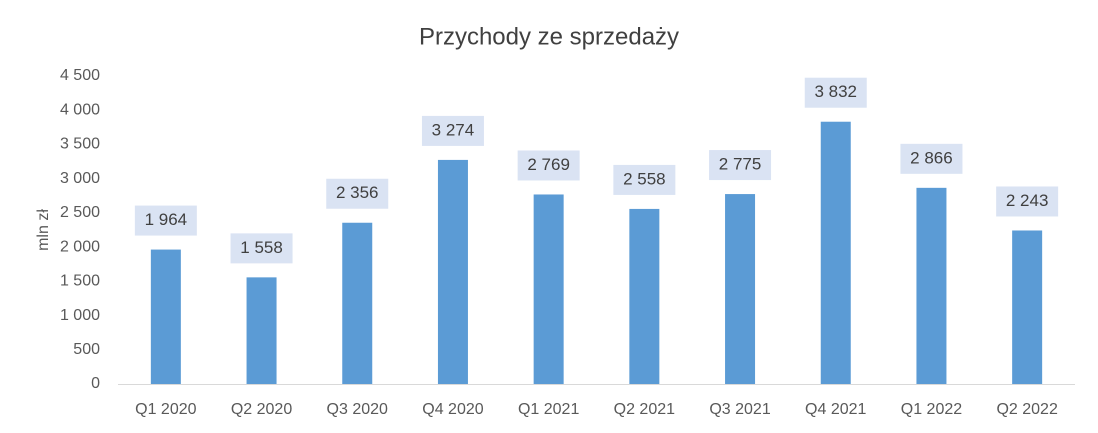 This screenshot has width=1098, height=433. I want to click on y-tick-label: 3 500, so click(80, 144).